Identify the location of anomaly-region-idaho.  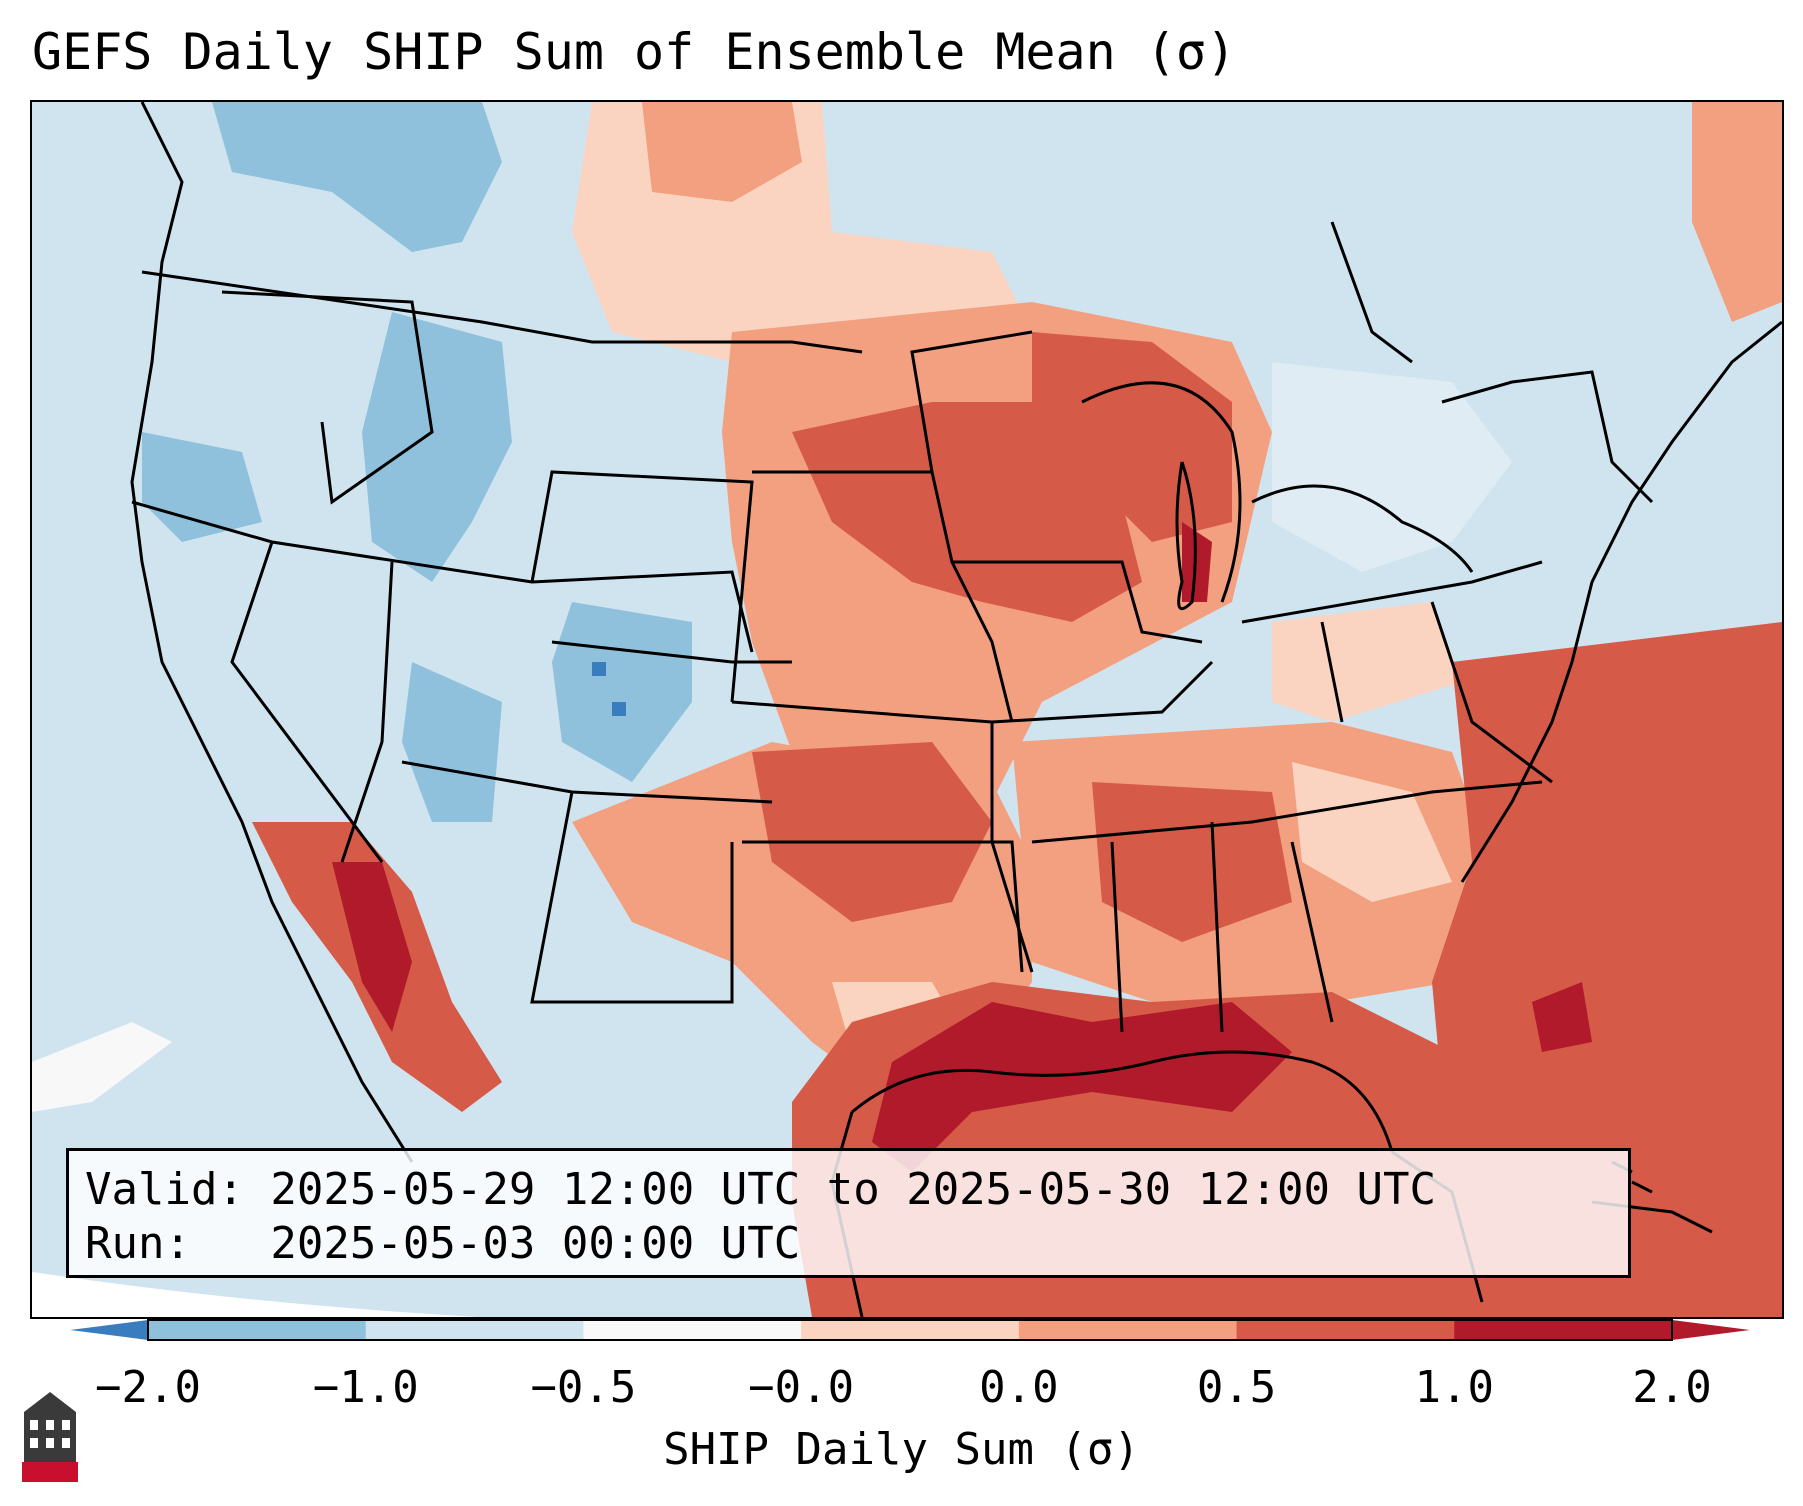
(437, 447).